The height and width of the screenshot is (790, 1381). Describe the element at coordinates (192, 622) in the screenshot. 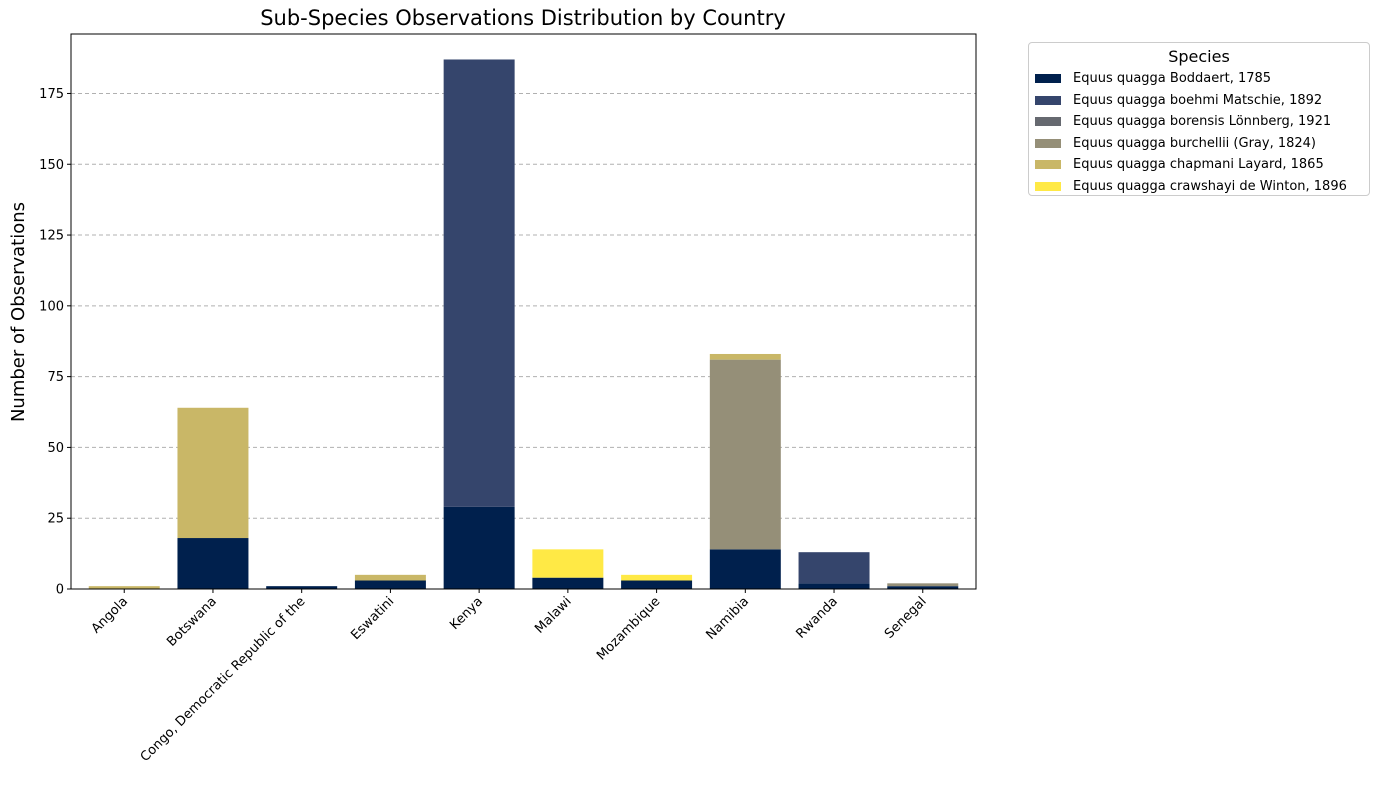

I see `x-tick-label: Botswana` at that location.